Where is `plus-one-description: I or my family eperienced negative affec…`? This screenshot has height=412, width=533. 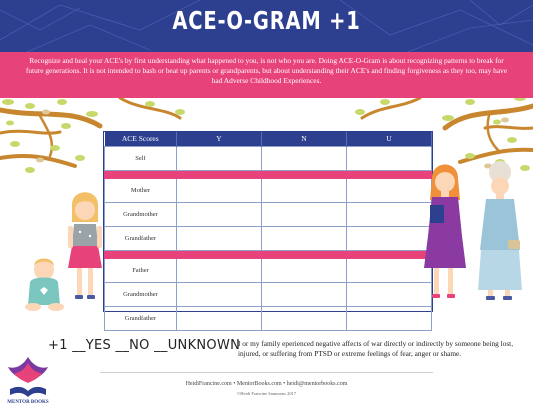
plus-one-description: I or my family eperienced negative affec… is located at coordinates (376, 348).